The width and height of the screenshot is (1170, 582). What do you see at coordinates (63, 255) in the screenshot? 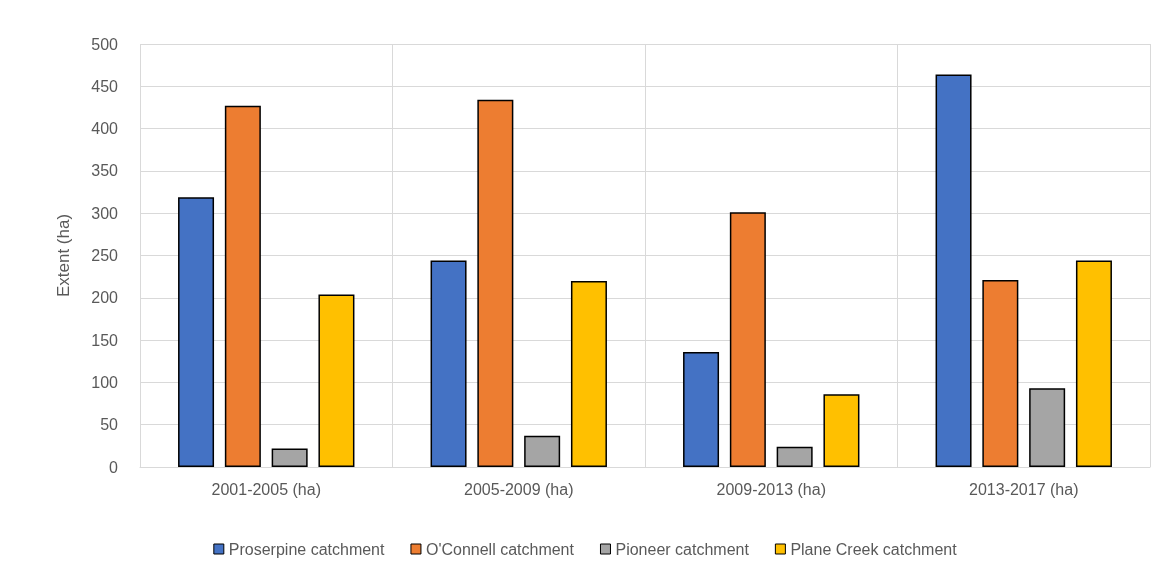
I see `y-axis-title: Extent (ha)` at bounding box center [63, 255].